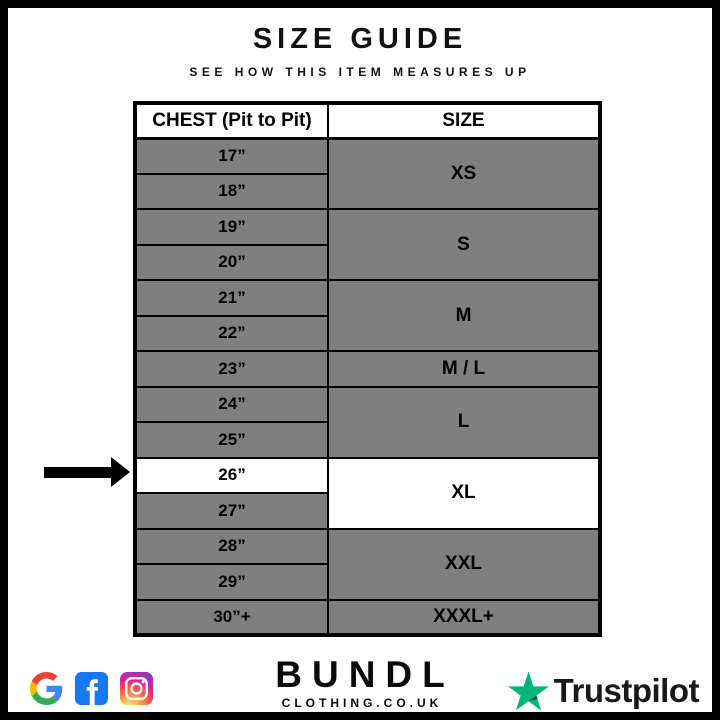 The width and height of the screenshot is (720, 720). I want to click on table-row: 19” S, so click(367, 244).